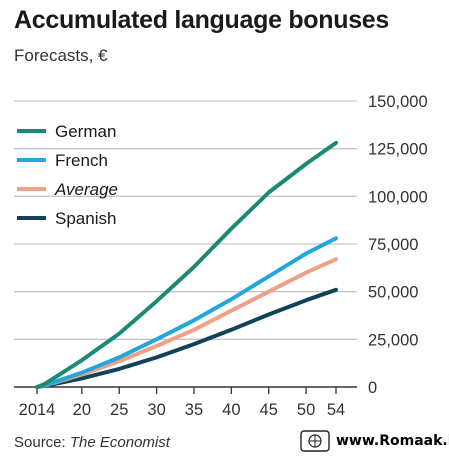 The width and height of the screenshot is (449, 460). Describe the element at coordinates (81, 160) in the screenshot. I see `legend-label: French` at that location.